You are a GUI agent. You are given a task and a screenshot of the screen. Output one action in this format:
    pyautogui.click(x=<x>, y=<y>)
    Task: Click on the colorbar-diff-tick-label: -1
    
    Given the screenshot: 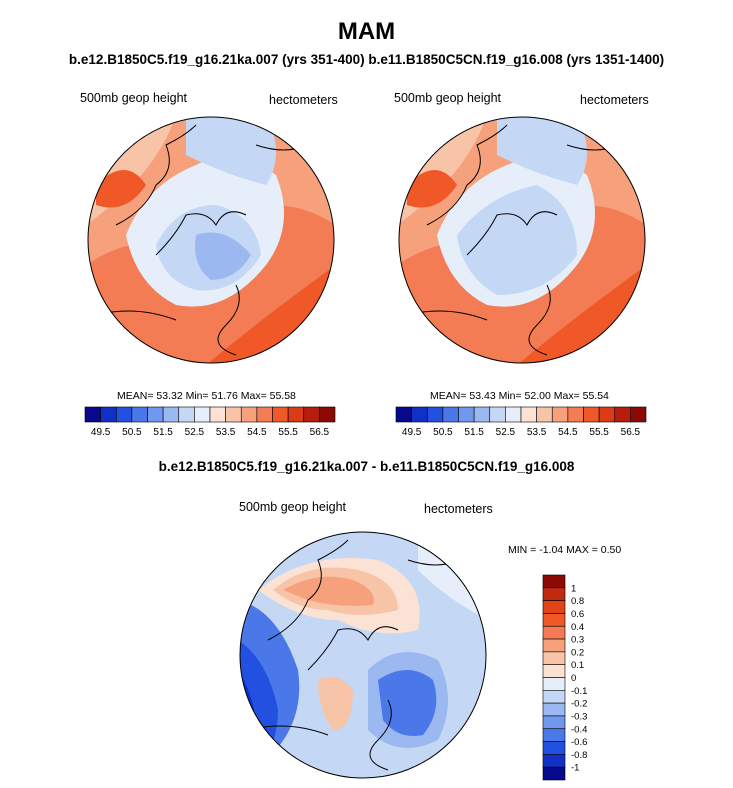 What is the action you would take?
    pyautogui.click(x=575, y=768)
    